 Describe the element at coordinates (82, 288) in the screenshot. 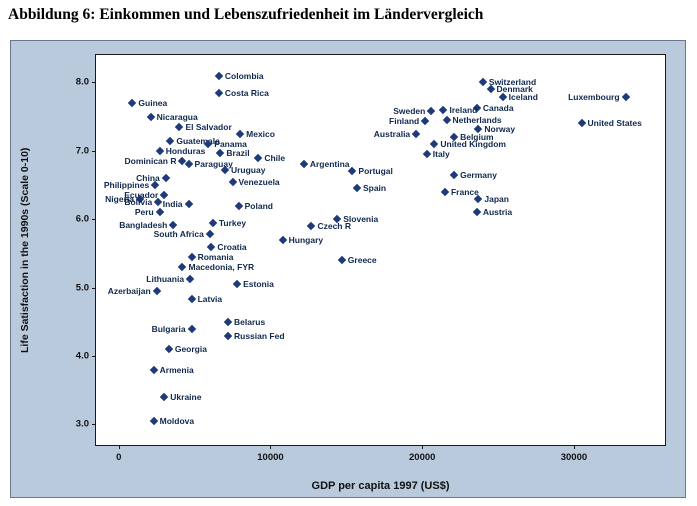

I see `y-tick-label: 5.0` at that location.